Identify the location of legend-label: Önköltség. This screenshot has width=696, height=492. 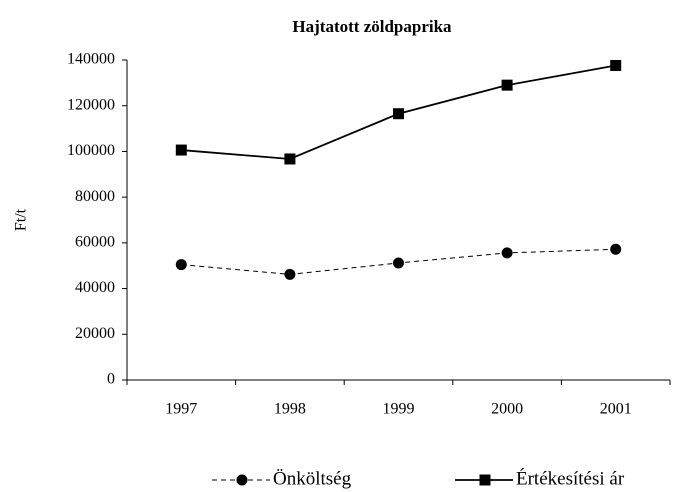
(312, 478).